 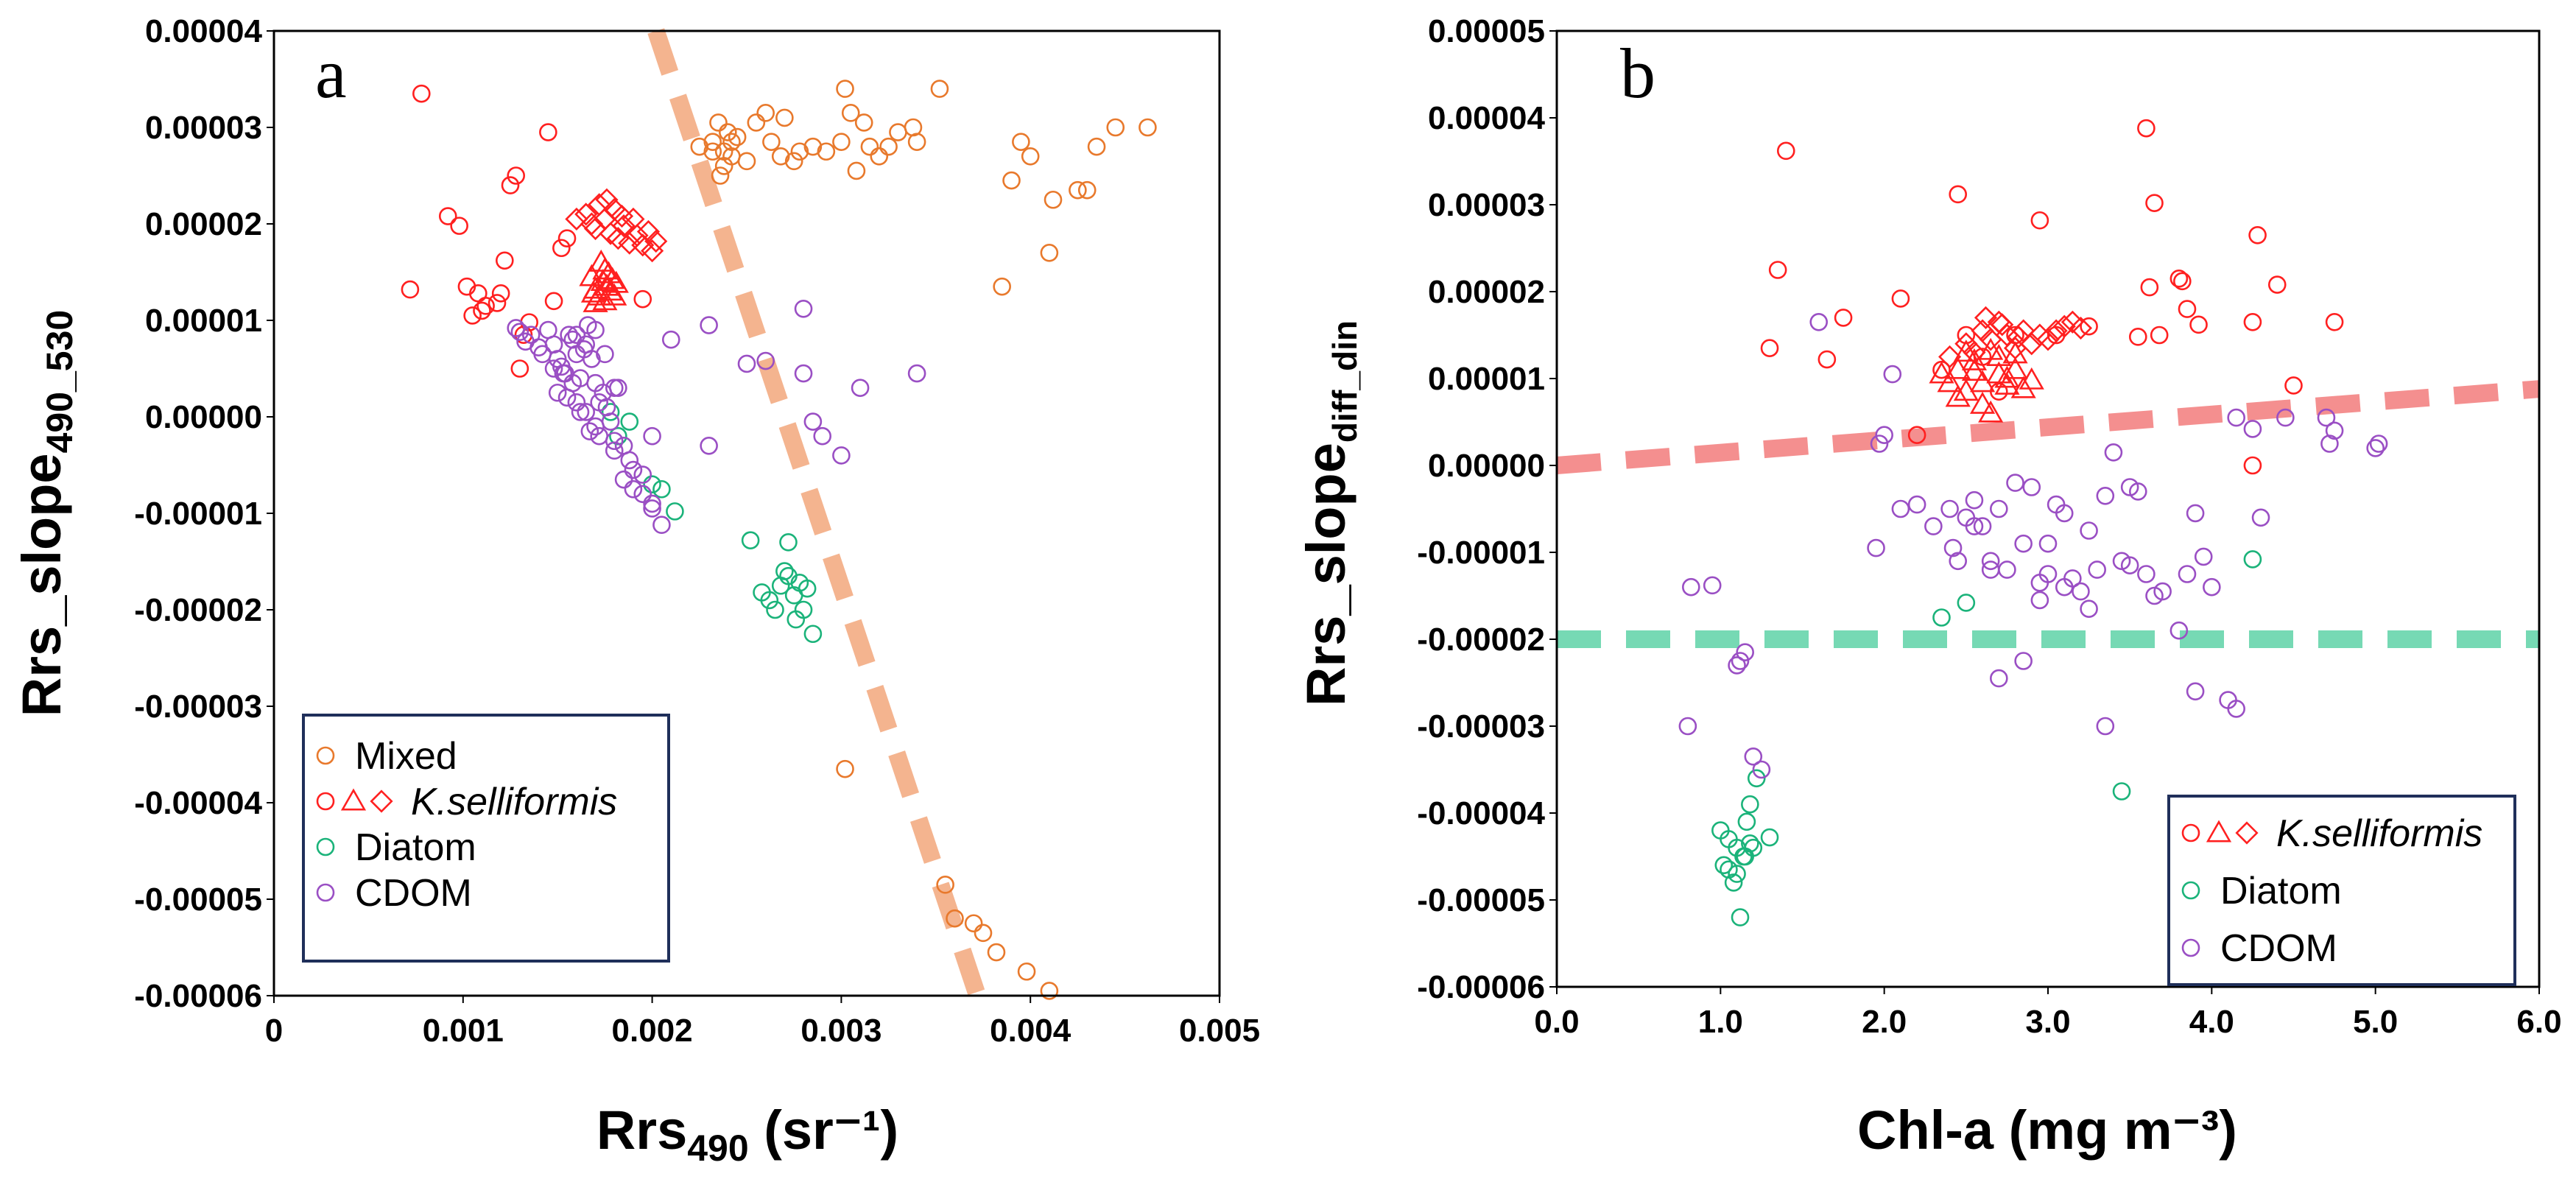 I want to click on panel-b-y-tick-label: 0.00003, so click(x=1486, y=205).